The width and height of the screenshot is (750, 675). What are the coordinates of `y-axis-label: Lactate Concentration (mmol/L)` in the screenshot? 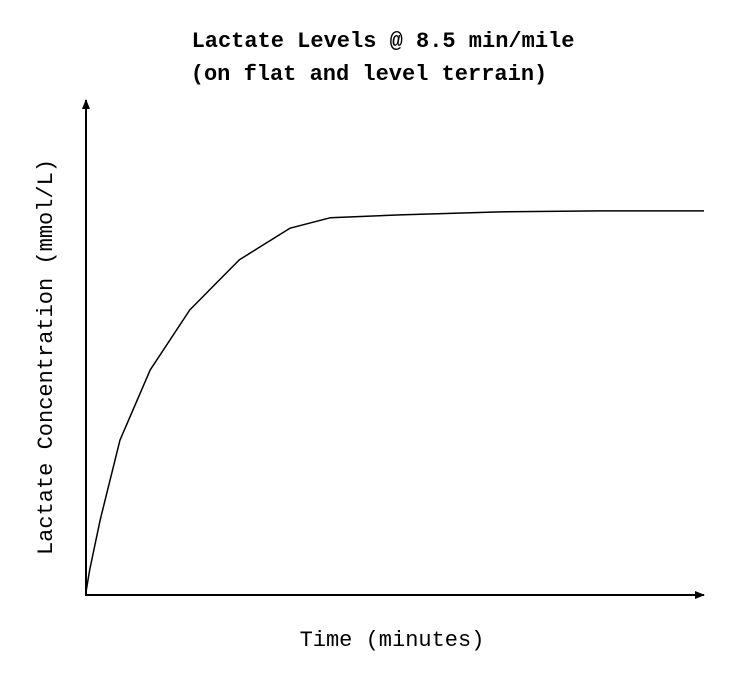 It's located at (46, 357).